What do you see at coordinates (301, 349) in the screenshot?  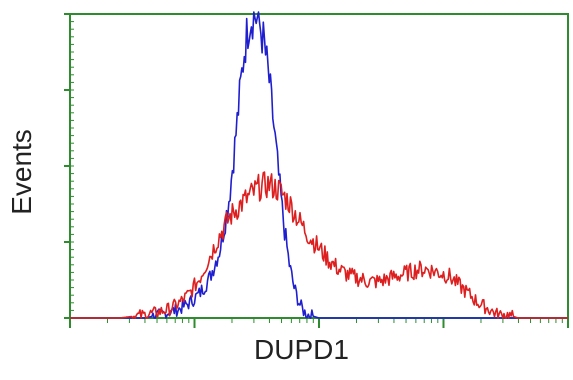 I see `x-axis-label: DUPD1` at bounding box center [301, 349].